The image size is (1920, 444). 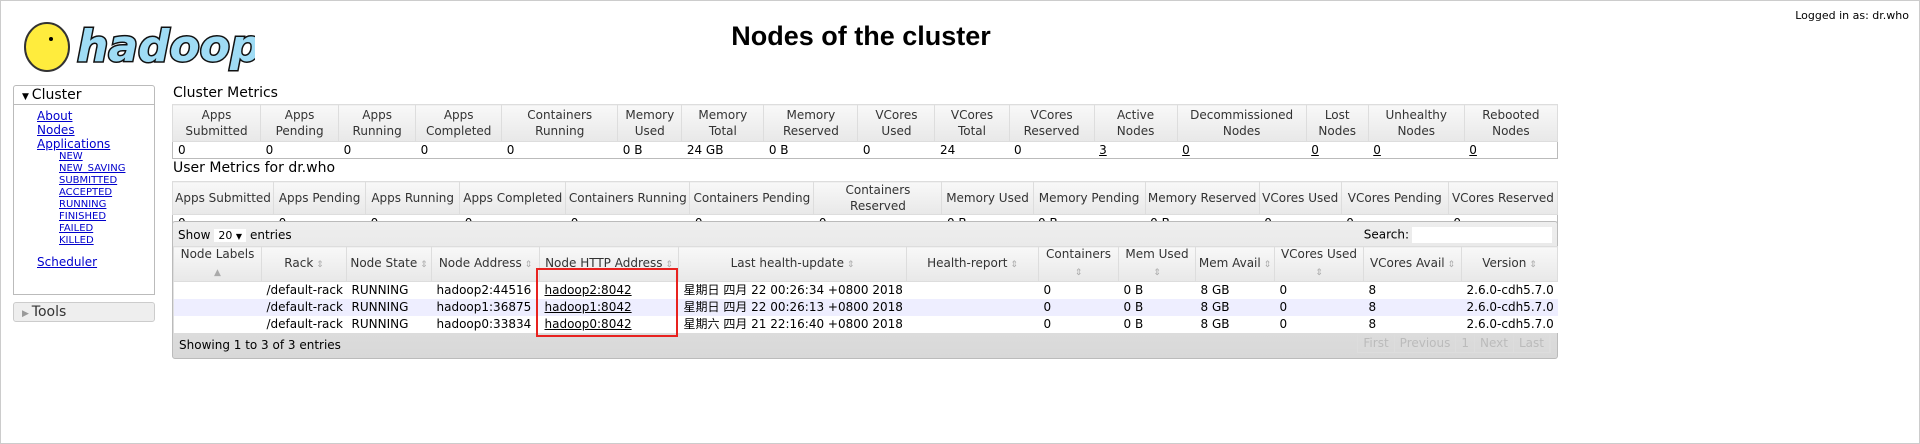 What do you see at coordinates (76, 240) in the screenshot?
I see `nav-state-killed: KILLED` at bounding box center [76, 240].